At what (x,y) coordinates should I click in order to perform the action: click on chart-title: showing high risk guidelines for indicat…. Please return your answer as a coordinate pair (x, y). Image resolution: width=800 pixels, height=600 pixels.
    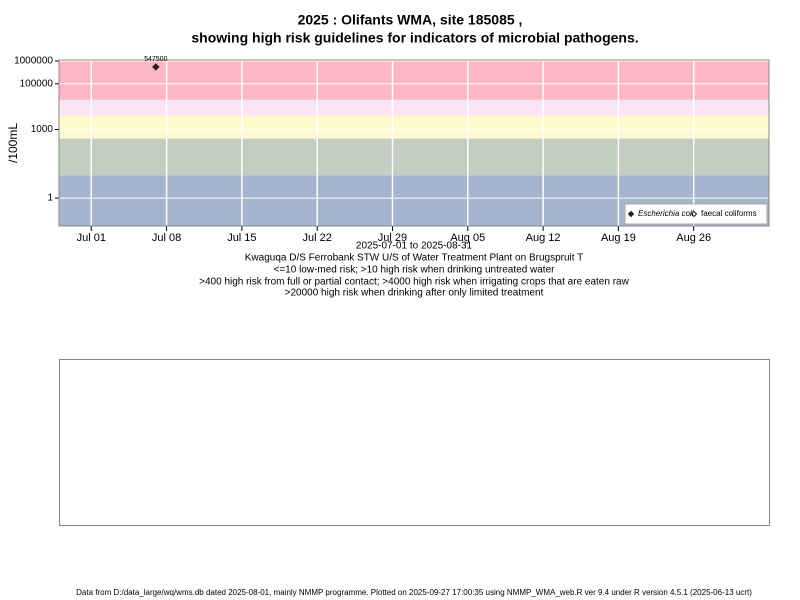
    Looking at the image, I should click on (414, 38).